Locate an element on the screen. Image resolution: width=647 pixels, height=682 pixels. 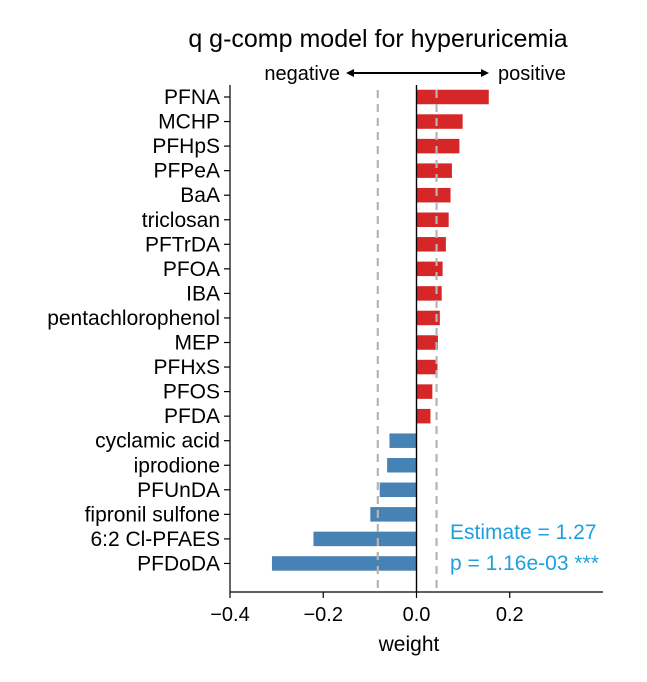
bar-iba is located at coordinates (429, 293).